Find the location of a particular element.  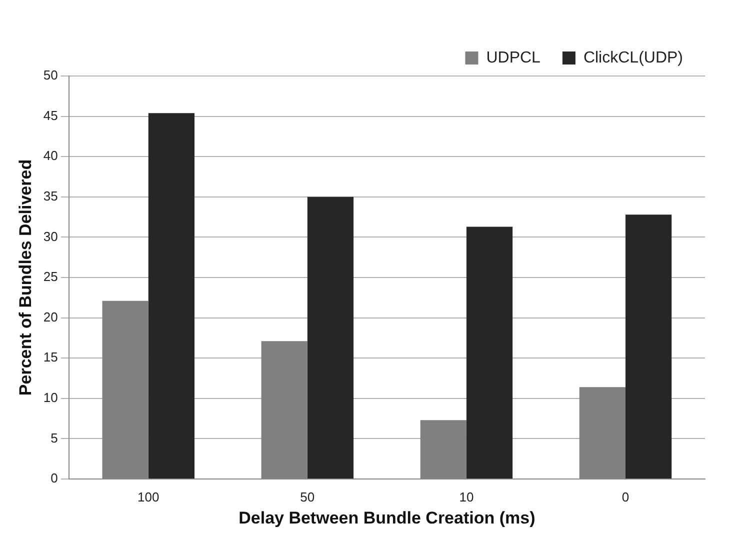

legend-label: ClickCL(UDP) is located at coordinates (633, 57).